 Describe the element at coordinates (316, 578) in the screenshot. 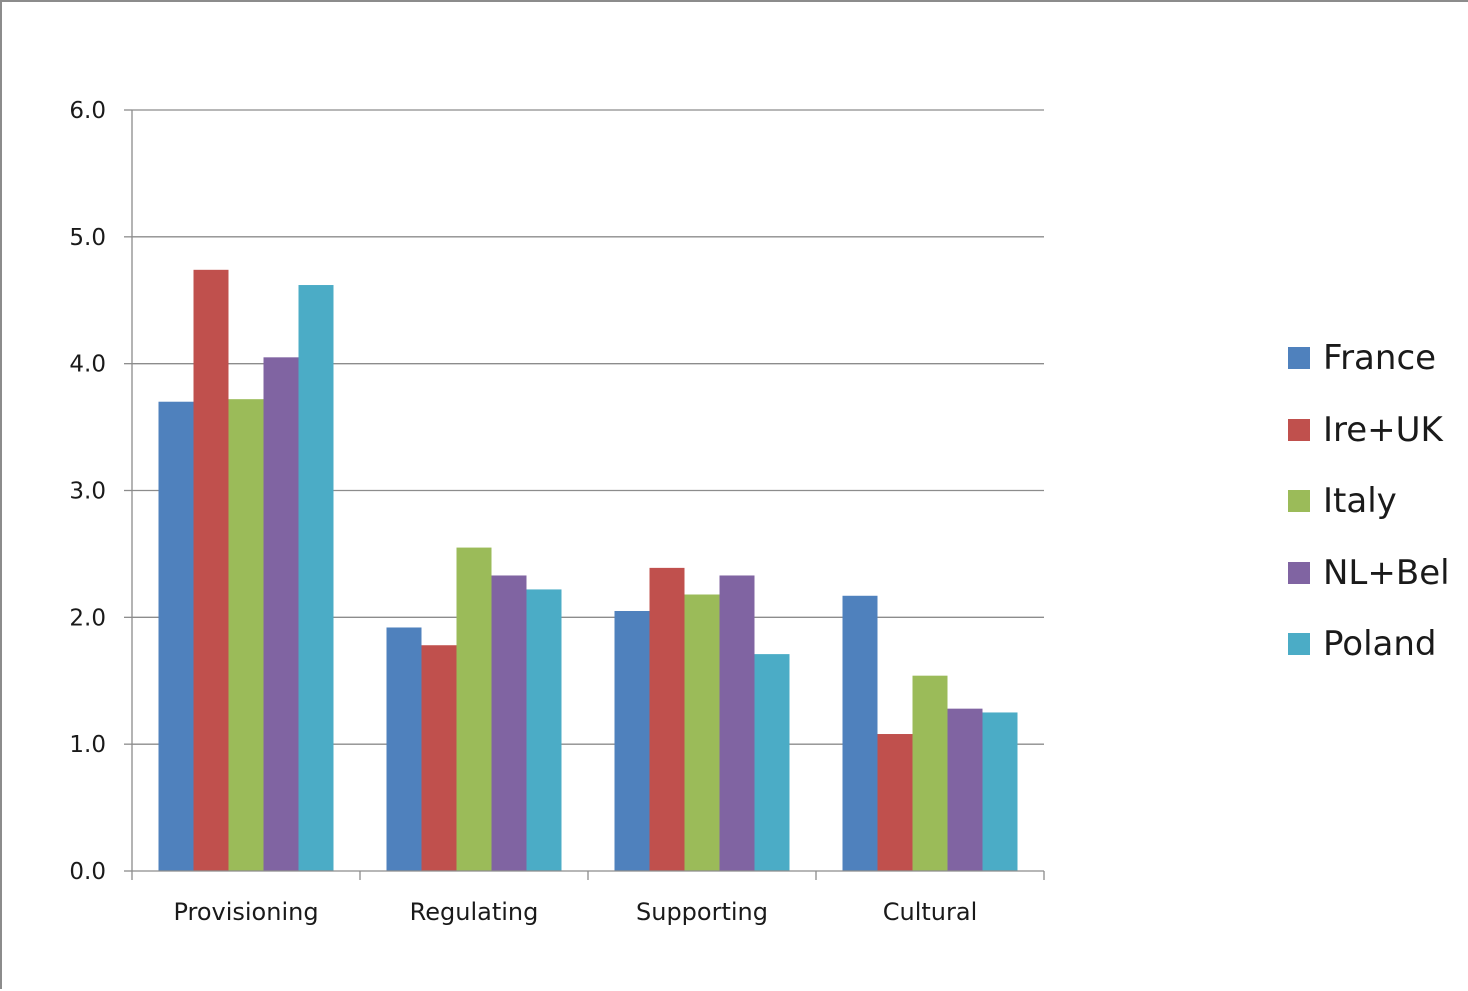

I see `bar-poland-provisioning` at that location.